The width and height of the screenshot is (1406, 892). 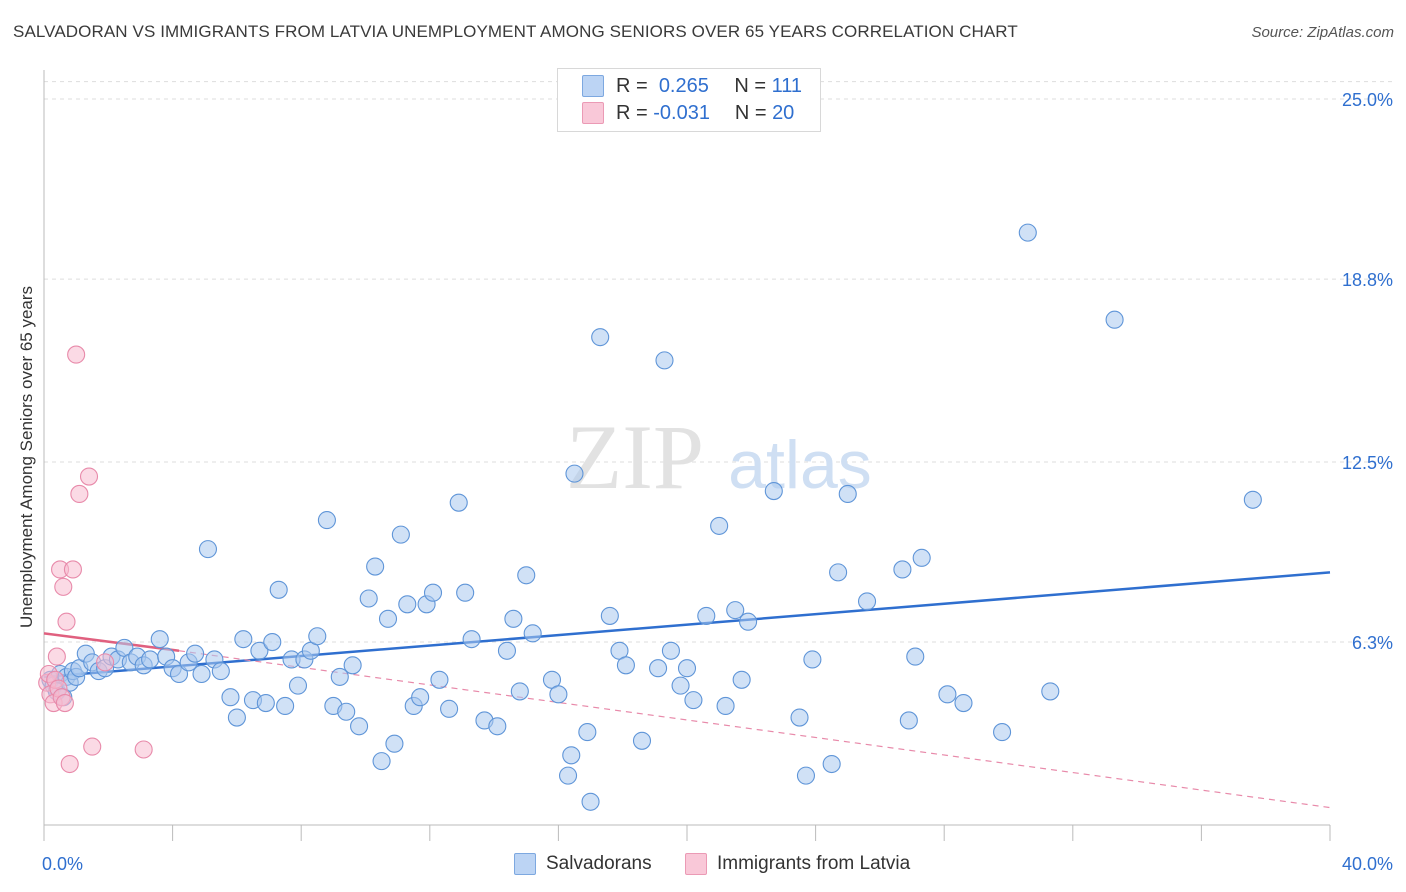 What do you see at coordinates (111, 642) in the screenshot?
I see `latvia-trend-line` at bounding box center [111, 642].